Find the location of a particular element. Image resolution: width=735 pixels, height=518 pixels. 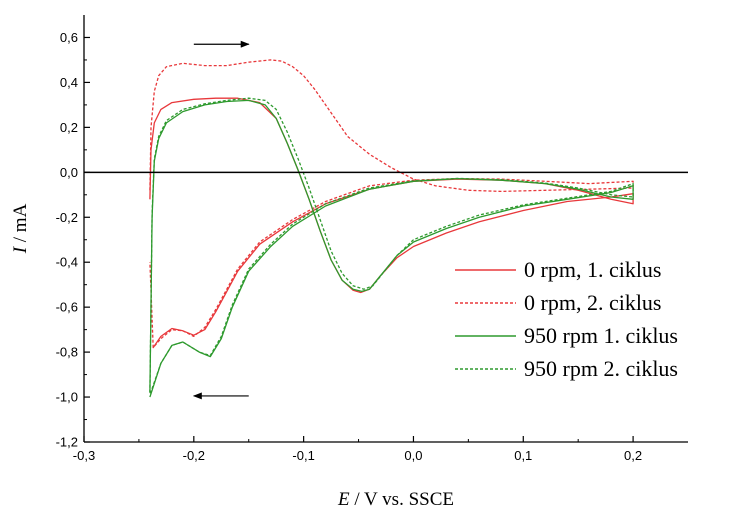

y-axis-label-var: I is located at coordinates (20, 249).